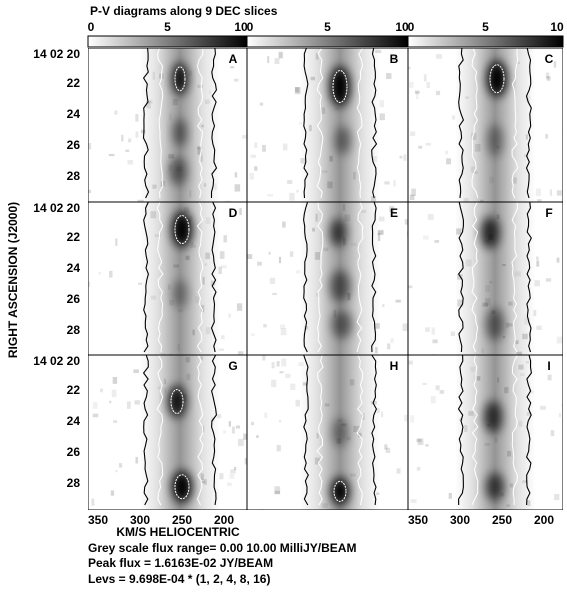  Describe the element at coordinates (233, 213) in the screenshot. I see `panel-label: D` at that location.